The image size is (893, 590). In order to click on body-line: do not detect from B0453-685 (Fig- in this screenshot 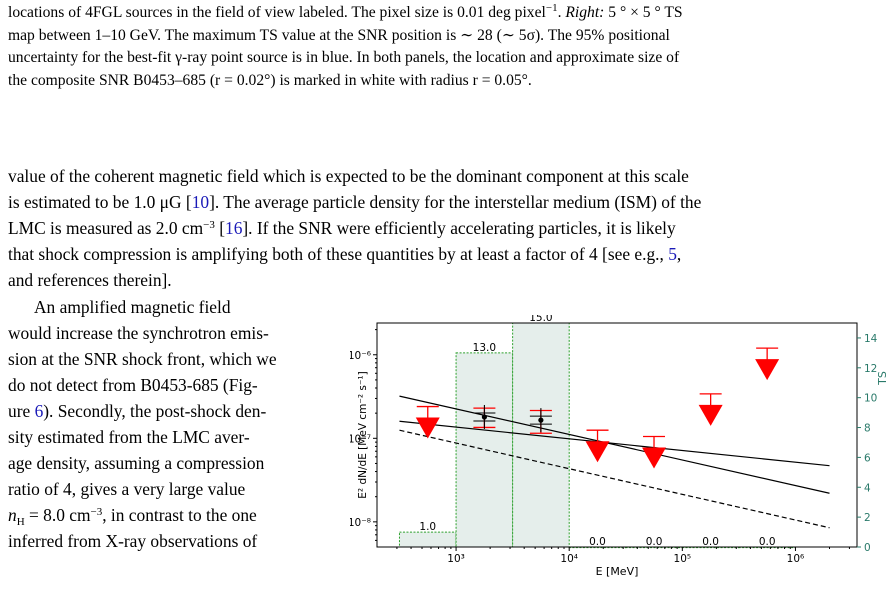, I will do `click(133, 385)`.